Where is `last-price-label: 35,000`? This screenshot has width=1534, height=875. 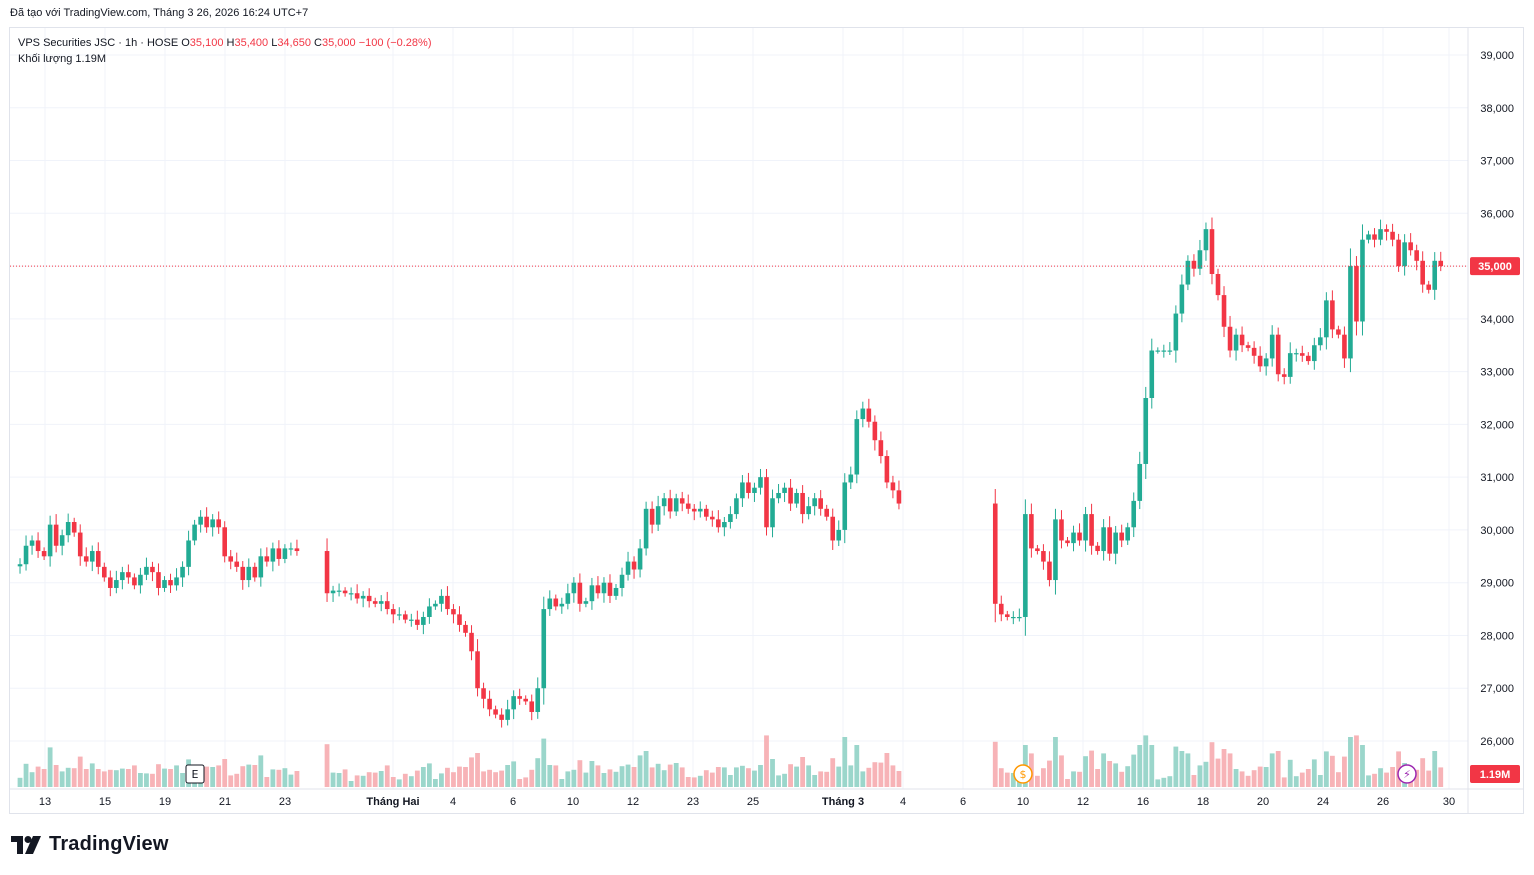 last-price-label: 35,000 is located at coordinates (1495, 267).